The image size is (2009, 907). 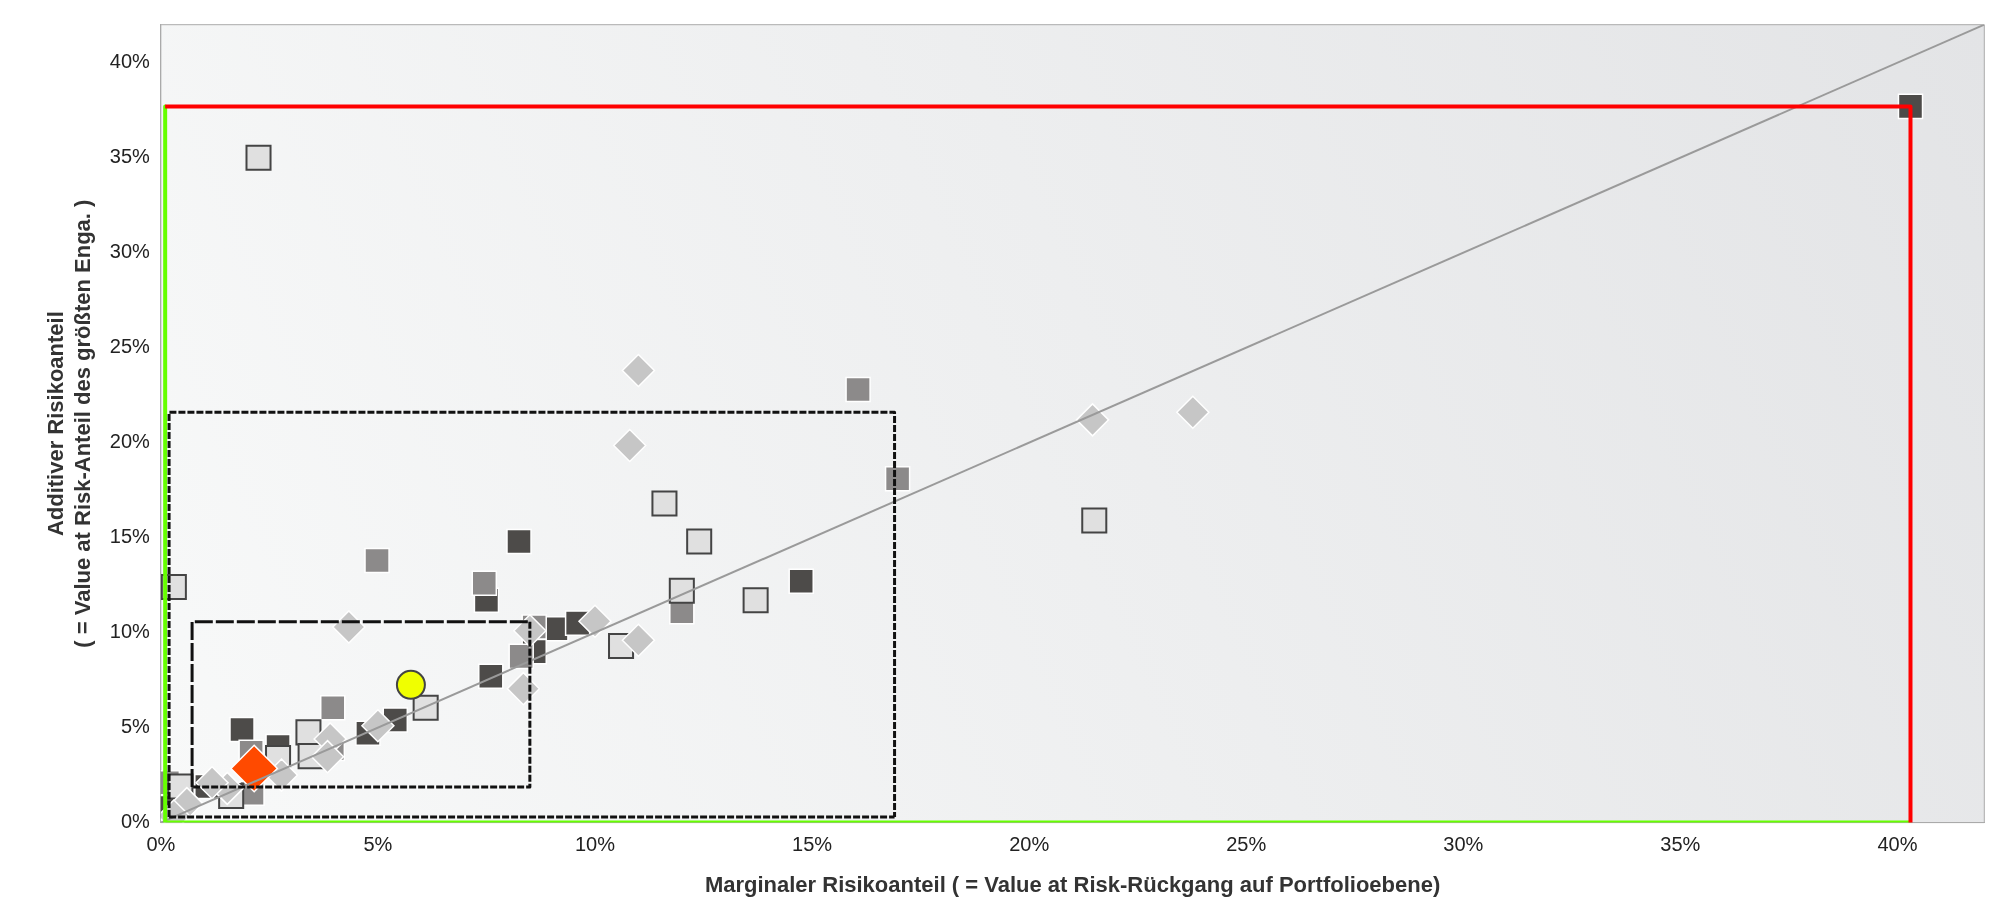 I want to click on y-tick-label: 25%, so click(x=130, y=346).